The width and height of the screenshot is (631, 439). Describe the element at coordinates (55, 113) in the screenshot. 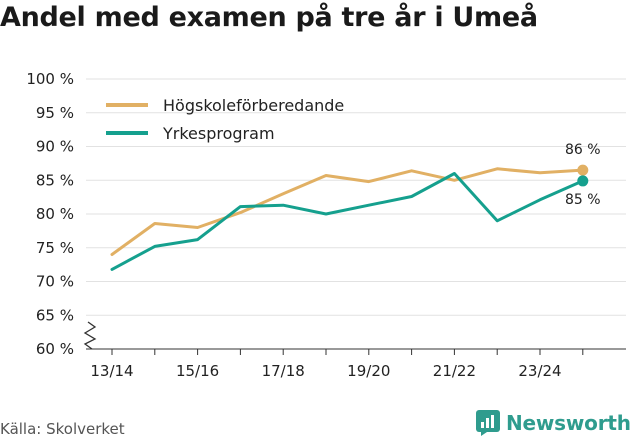

I see `y-tick-label: 95 %` at that location.